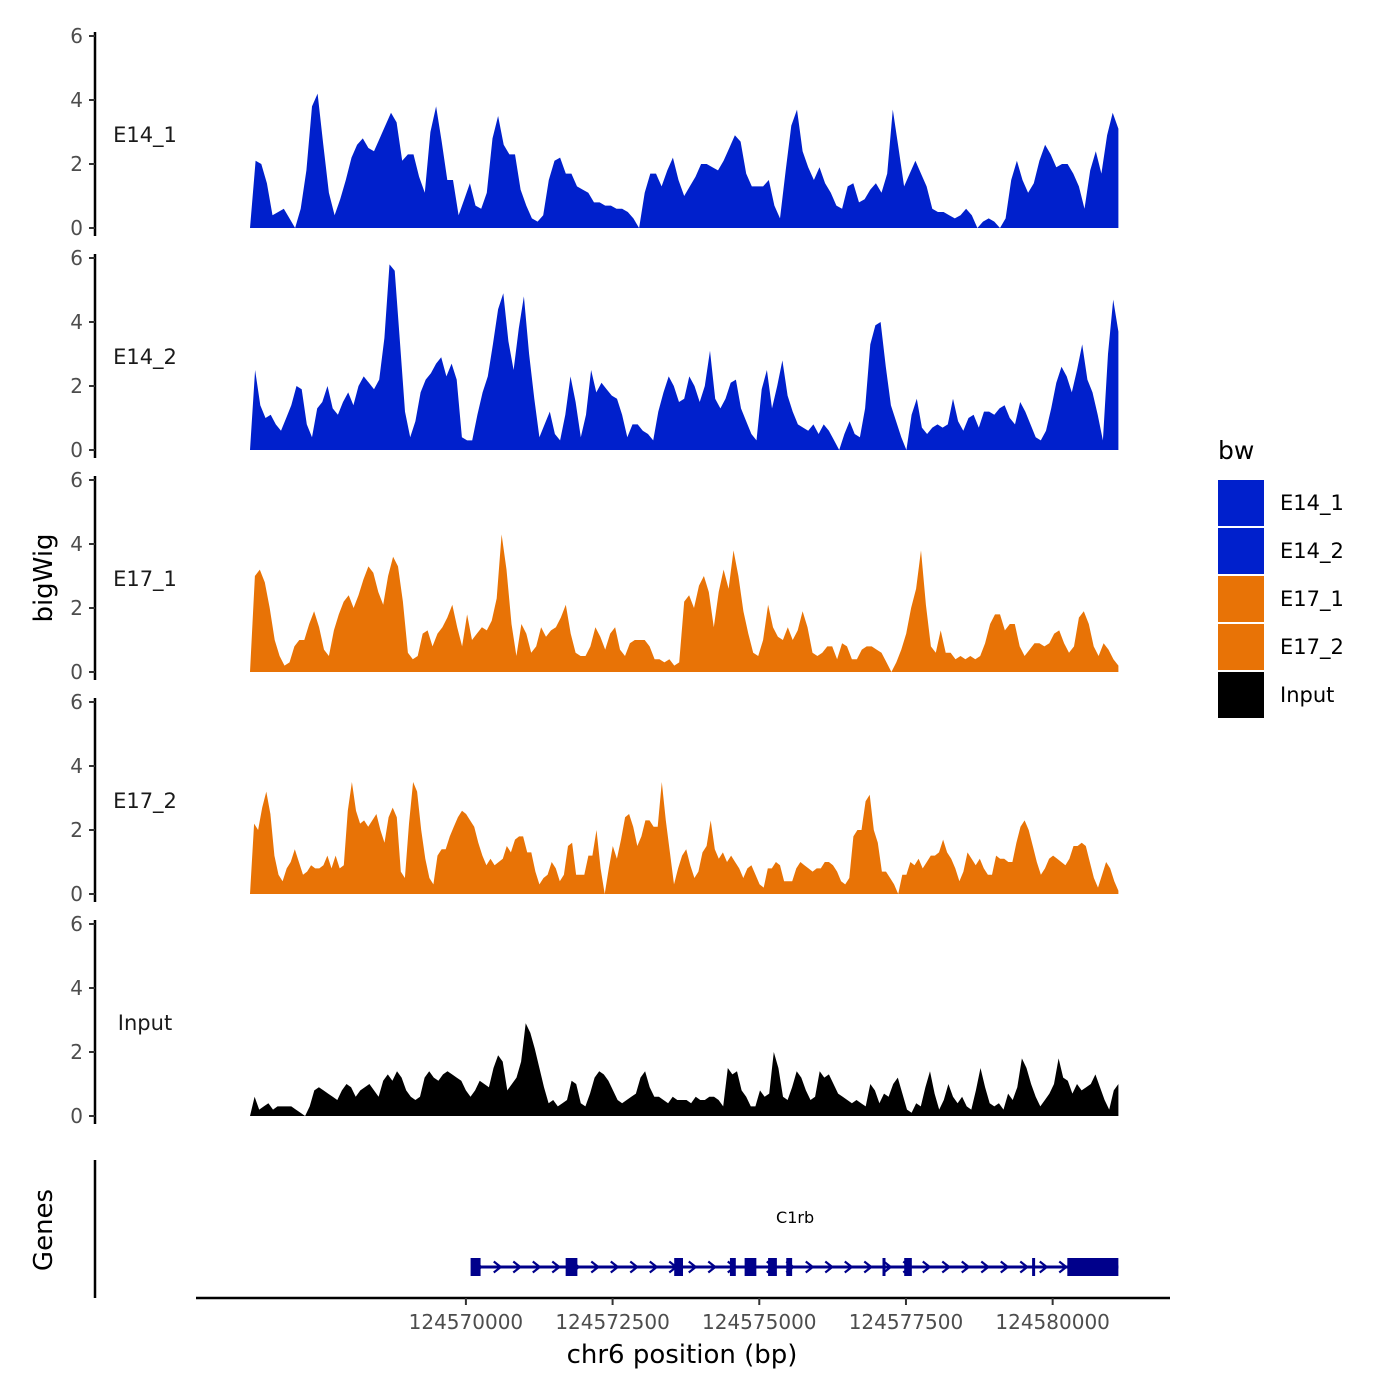 This screenshot has height=1400, width=1400. What do you see at coordinates (594, 1020) in the screenshot?
I see `track-Input: 0 2 4 6 Input` at bounding box center [594, 1020].